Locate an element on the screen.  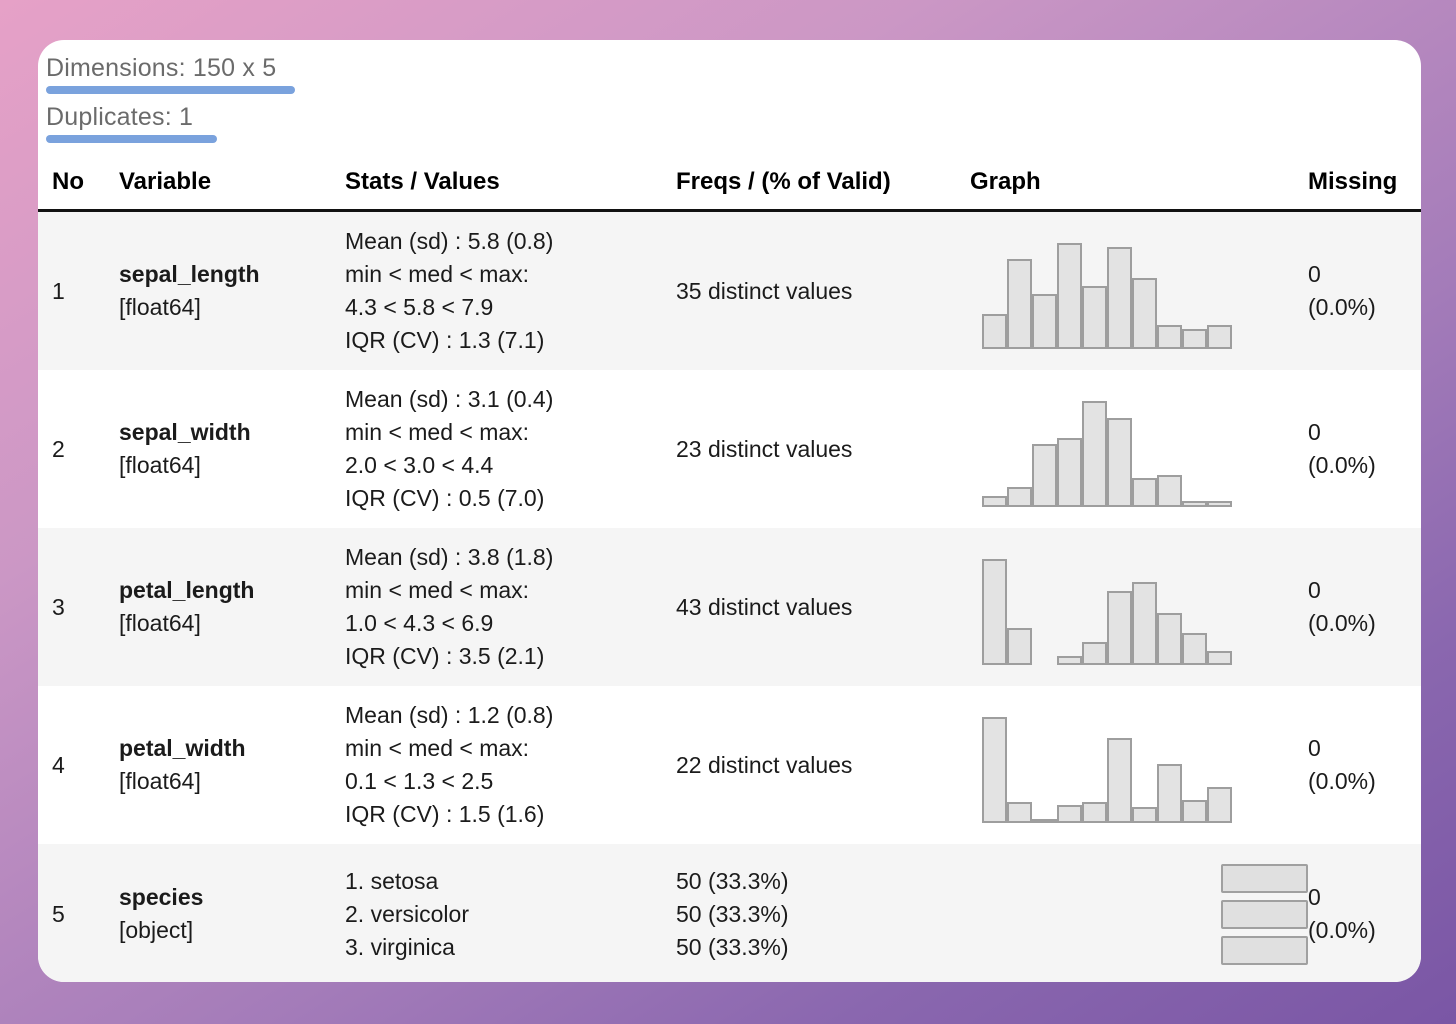
header-stats: Stats / Values is located at coordinates (422, 181).